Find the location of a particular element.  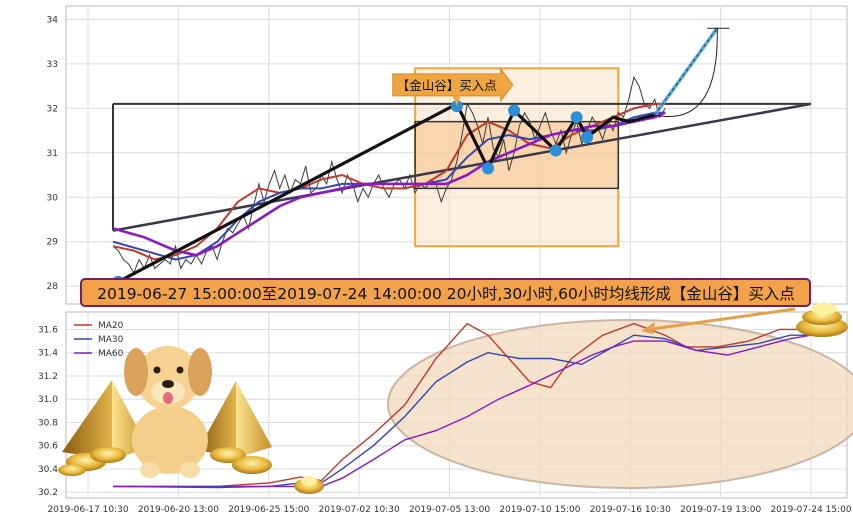

pointer-arrow is located at coordinates (718, 320).